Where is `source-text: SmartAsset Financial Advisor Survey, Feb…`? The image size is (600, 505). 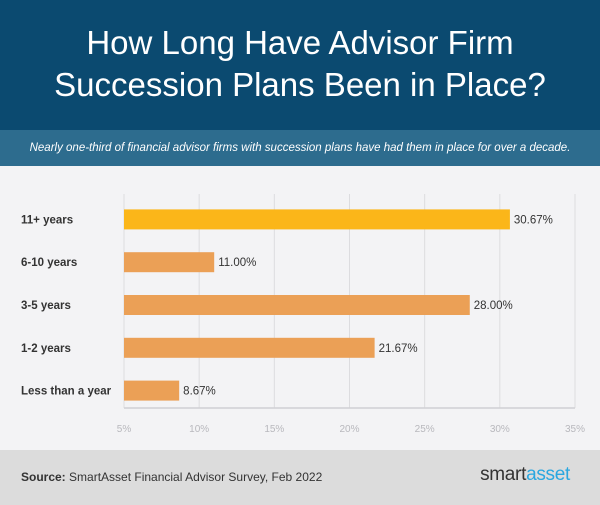
source-text: SmartAsset Financial Advisor Survey, Feb… is located at coordinates (194, 477).